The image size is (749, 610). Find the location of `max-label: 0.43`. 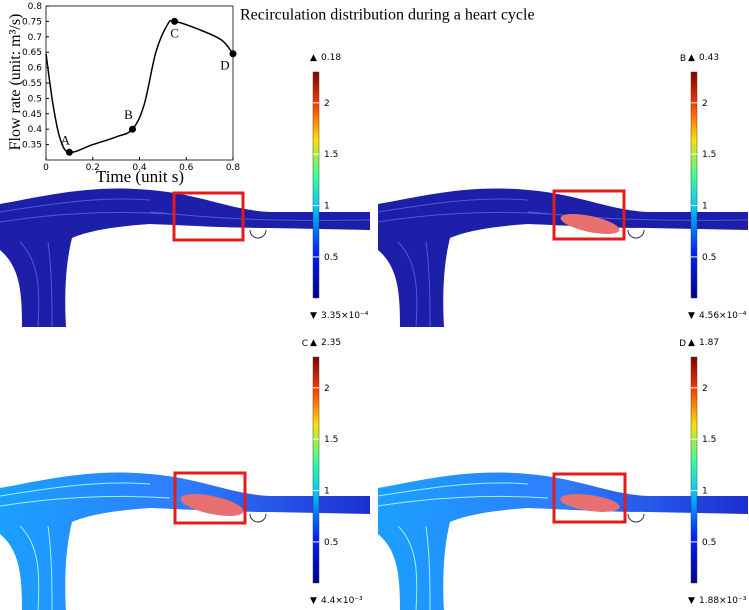

max-label: 0.43 is located at coordinates (709, 58).